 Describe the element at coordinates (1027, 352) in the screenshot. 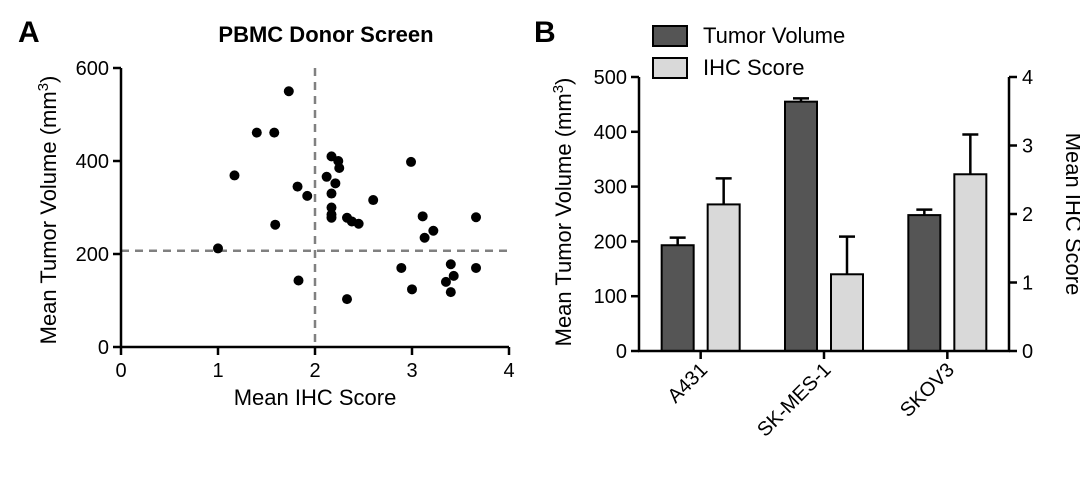

I see `right-y-tick-label: 0` at that location.